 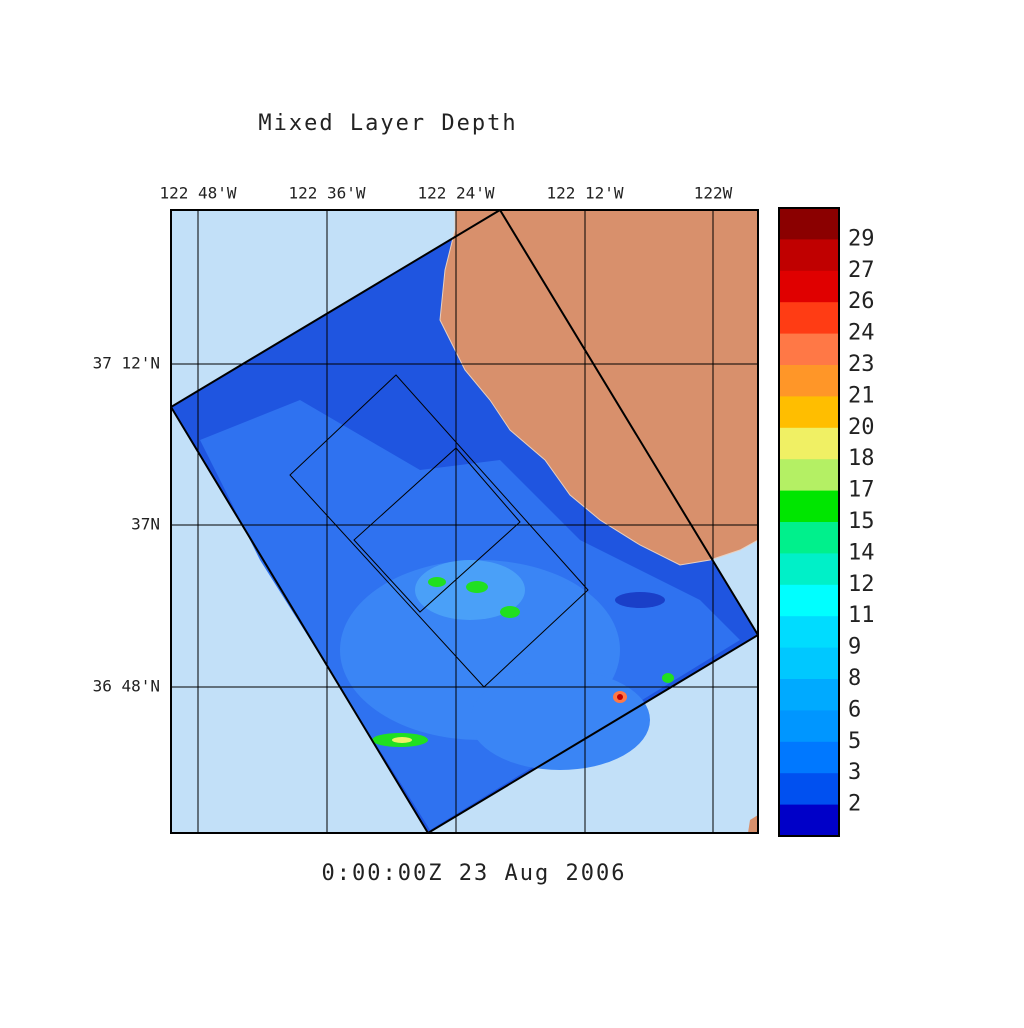 What do you see at coordinates (861, 427) in the screenshot?
I see `colorbar-label: 20` at bounding box center [861, 427].